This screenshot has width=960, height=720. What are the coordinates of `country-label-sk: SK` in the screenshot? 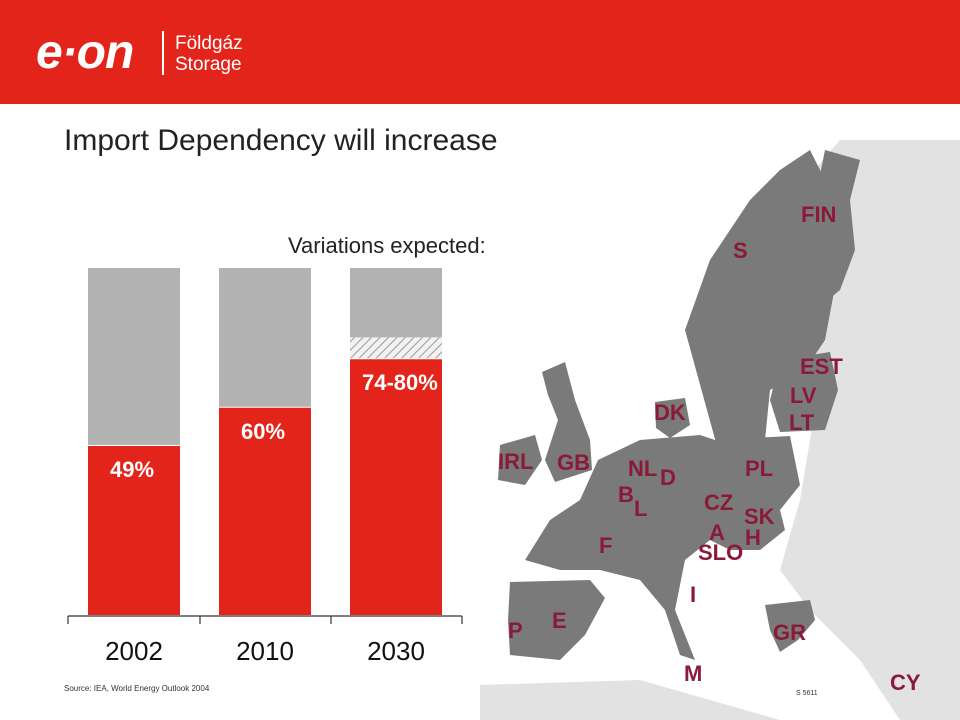 It's located at (759, 516).